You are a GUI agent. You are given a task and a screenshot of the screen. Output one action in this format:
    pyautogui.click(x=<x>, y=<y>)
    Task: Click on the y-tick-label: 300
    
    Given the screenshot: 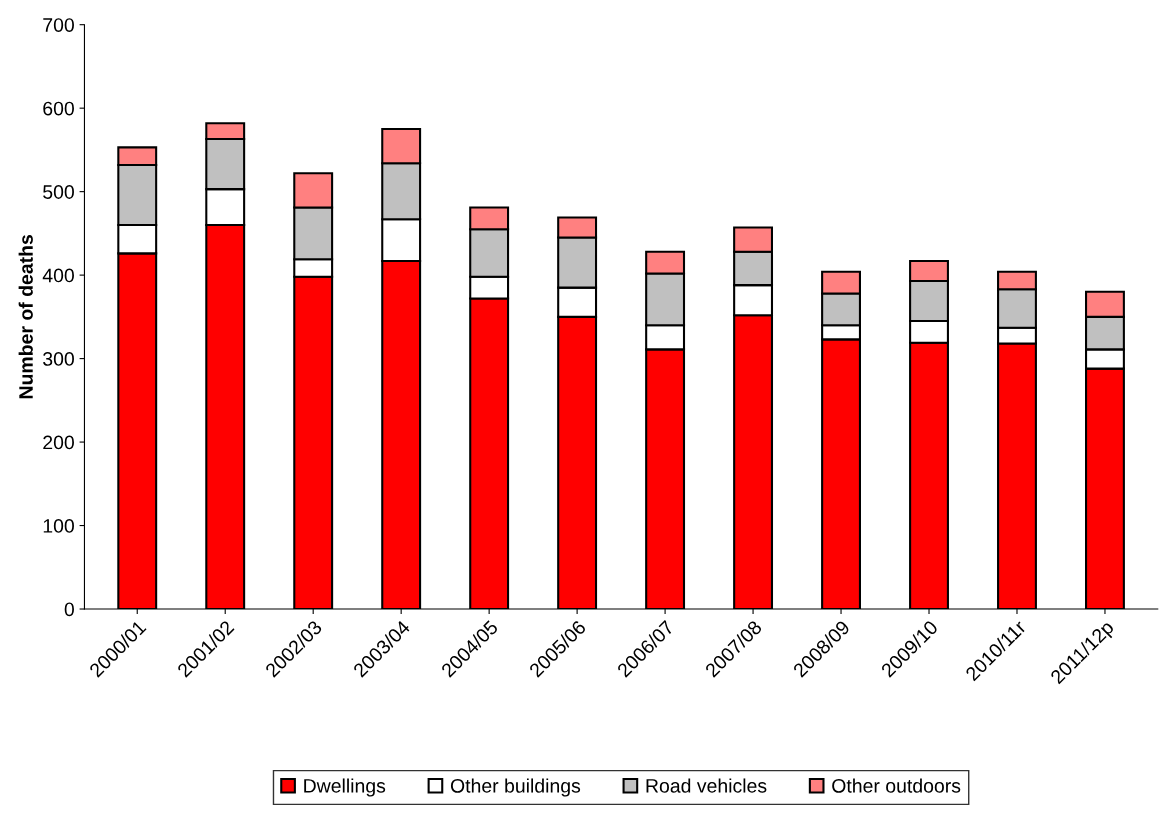 What is the action you would take?
    pyautogui.click(x=58, y=359)
    